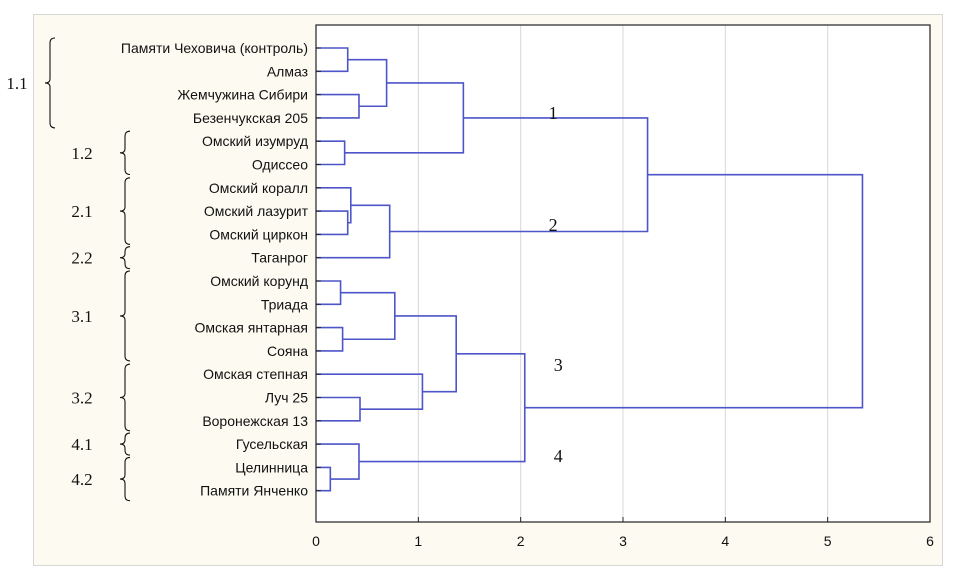 The height and width of the screenshot is (574, 955). Describe the element at coordinates (254, 491) in the screenshot. I see `leaf-label: Памяти Янченко` at that location.